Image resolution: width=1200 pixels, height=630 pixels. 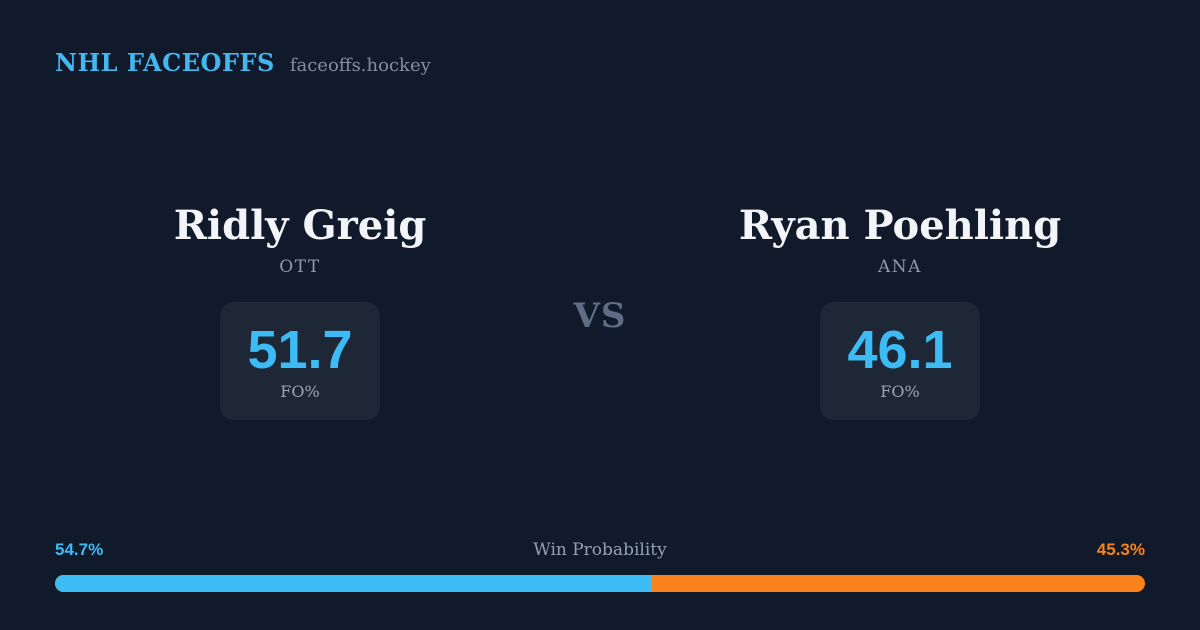 I want to click on win-probability-left-pct: 54.7%, so click(x=79, y=549).